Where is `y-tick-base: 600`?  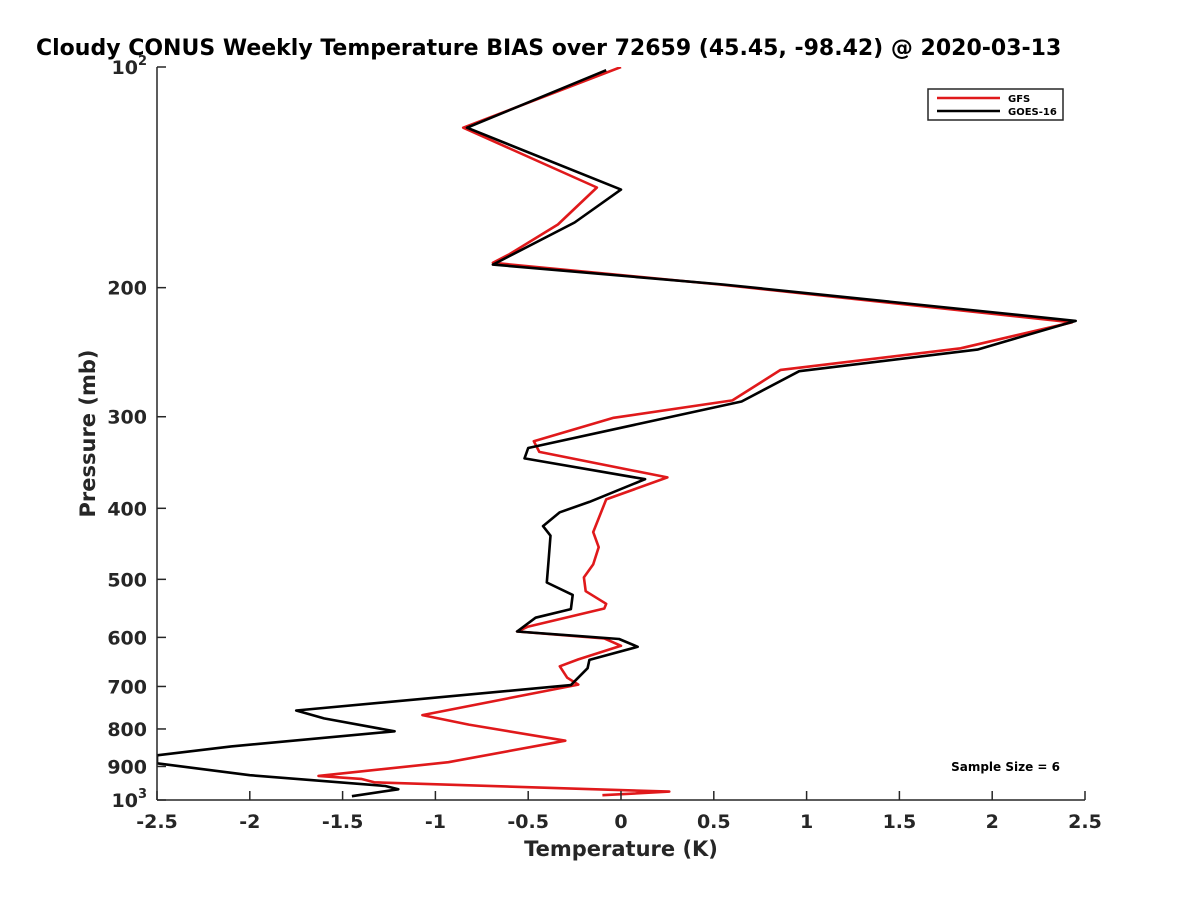 y-tick-base: 600 is located at coordinates (127, 638).